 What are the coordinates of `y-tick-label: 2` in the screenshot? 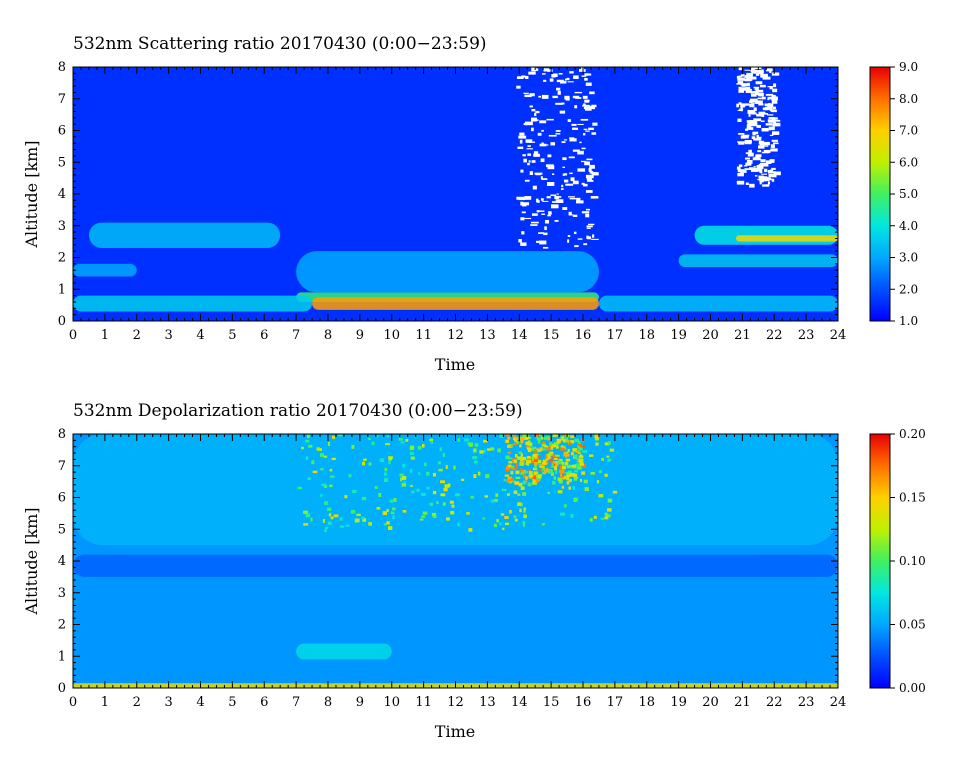 It's located at (62, 625).